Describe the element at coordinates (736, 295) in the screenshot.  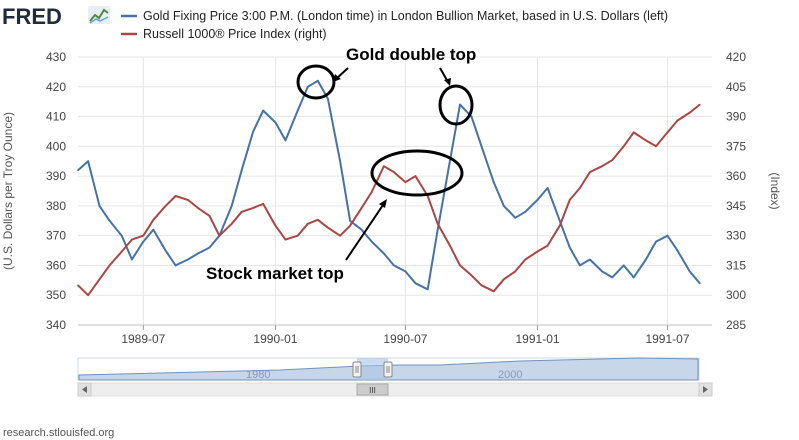
I see `right-tick-label: 300` at that location.